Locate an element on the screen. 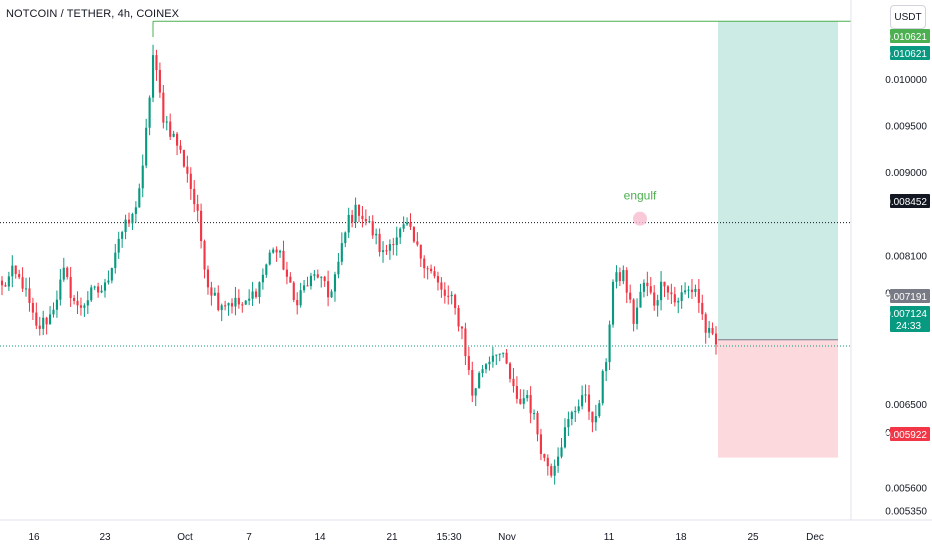 The width and height of the screenshot is (932, 550). currency-button: USDT is located at coordinates (908, 17).